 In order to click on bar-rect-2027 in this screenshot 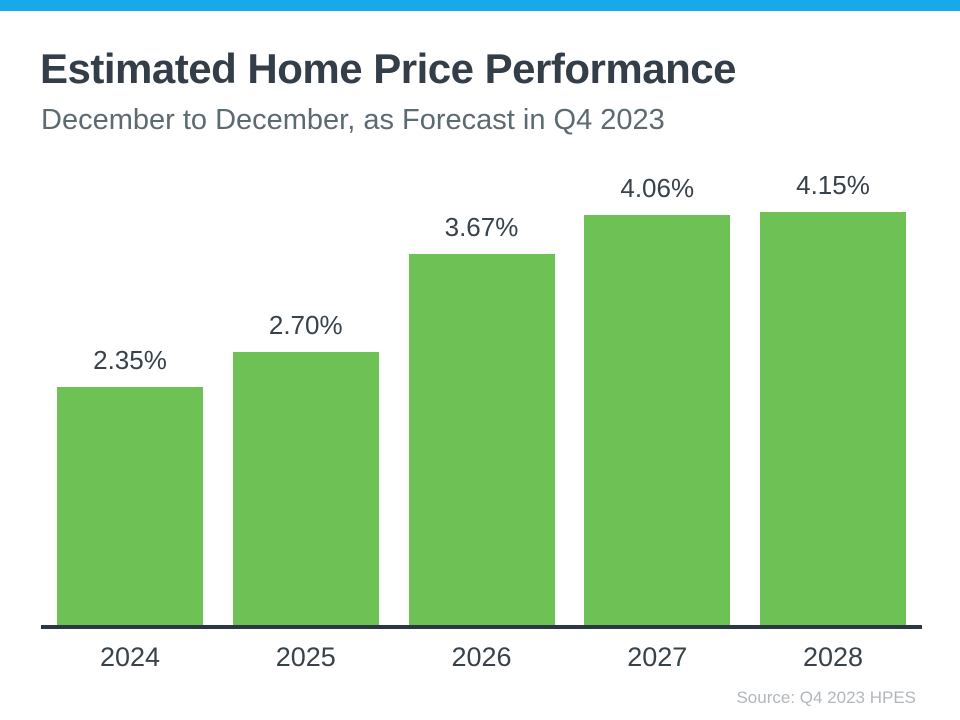, I will do `click(657, 420)`.